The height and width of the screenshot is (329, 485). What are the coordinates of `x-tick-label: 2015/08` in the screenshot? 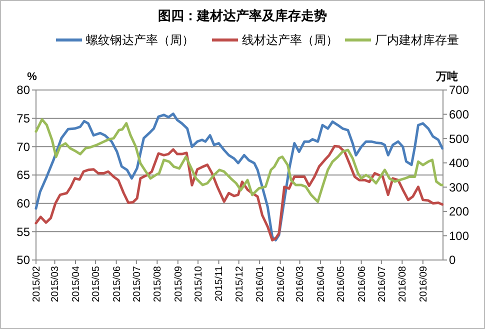 It's located at (158, 284).